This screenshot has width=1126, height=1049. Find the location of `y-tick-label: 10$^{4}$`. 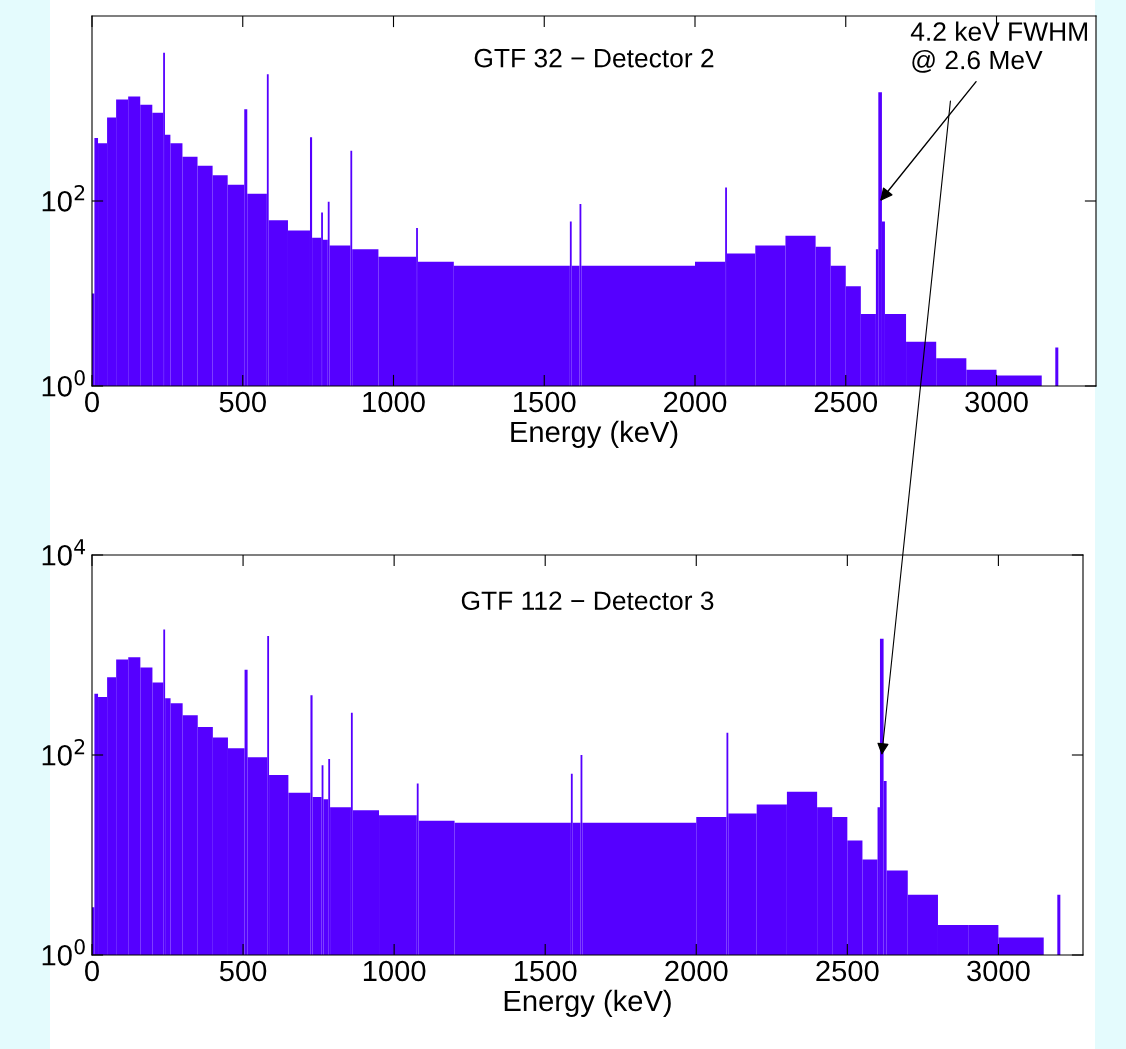

y-tick-label: 10$^{4}$ is located at coordinates (64, 552).